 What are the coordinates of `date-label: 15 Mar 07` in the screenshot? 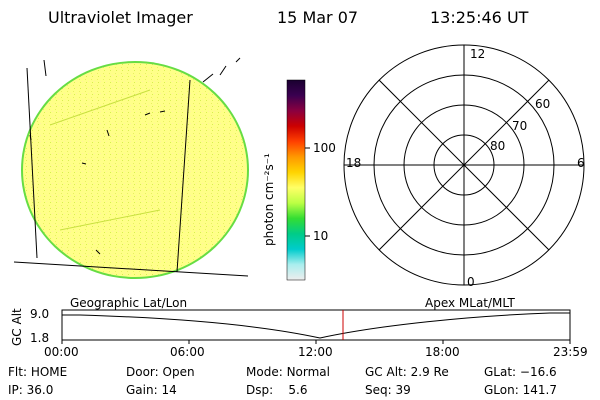 It's located at (318, 17).